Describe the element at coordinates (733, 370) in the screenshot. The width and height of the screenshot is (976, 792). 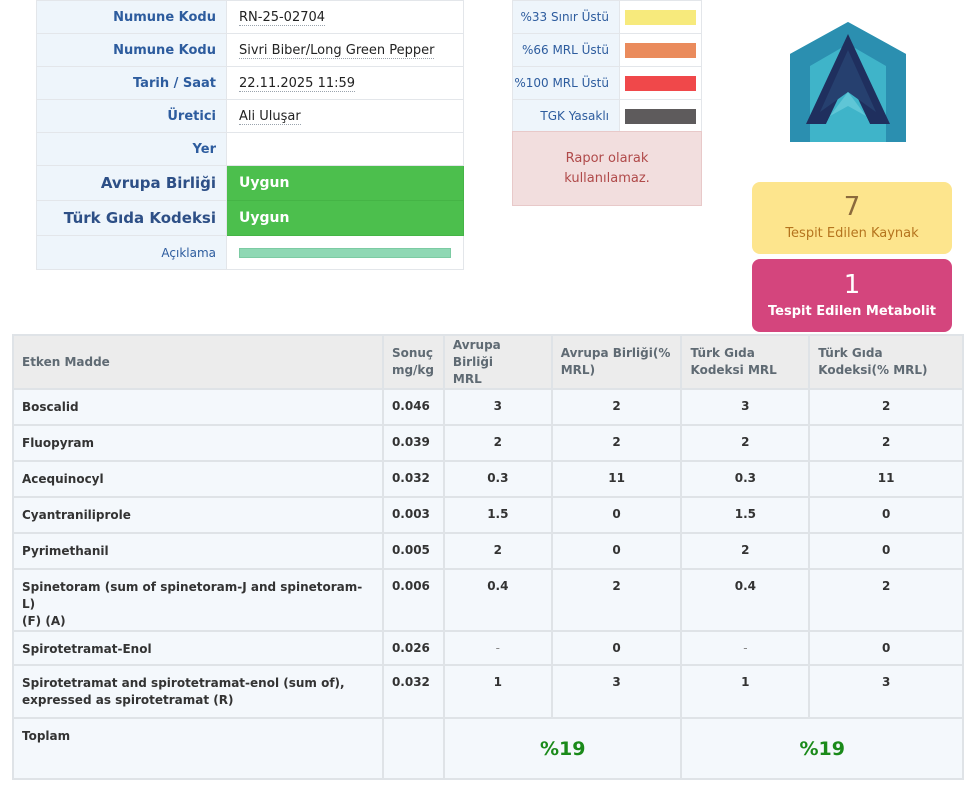
I see `col-header-tgk-mrl-line2: Kodeksi MRL` at that location.